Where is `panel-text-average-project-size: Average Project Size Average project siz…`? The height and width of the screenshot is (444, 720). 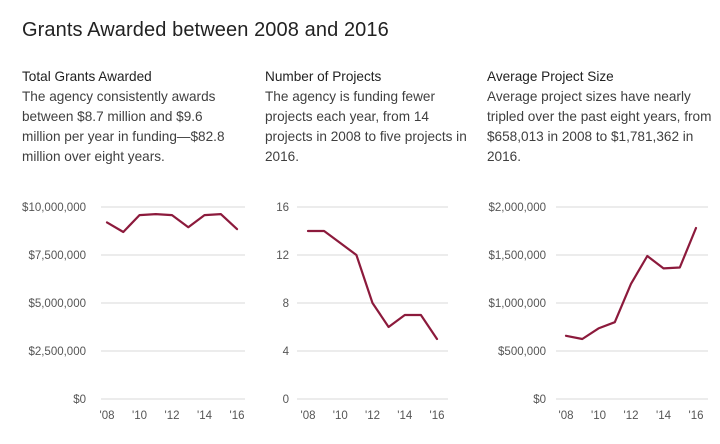
panel-text-average-project-size: Average Project Size Average project siz… is located at coordinates (599, 117).